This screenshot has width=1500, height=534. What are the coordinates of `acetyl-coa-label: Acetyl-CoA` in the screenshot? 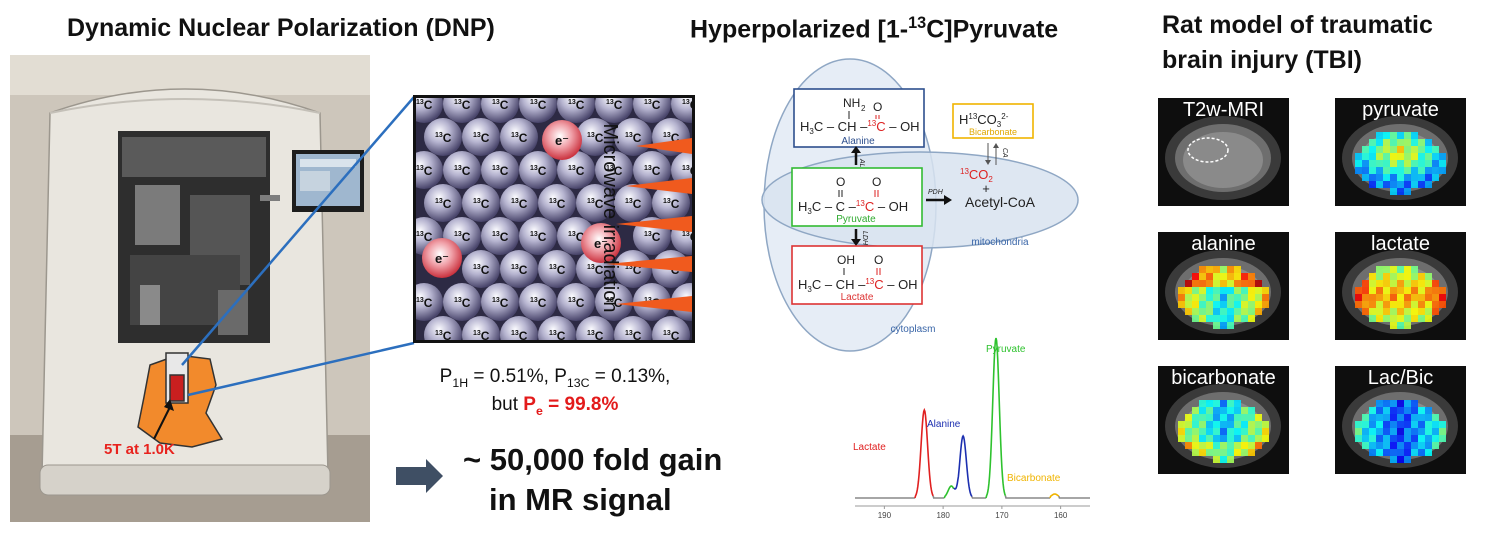 It's located at (1000, 202).